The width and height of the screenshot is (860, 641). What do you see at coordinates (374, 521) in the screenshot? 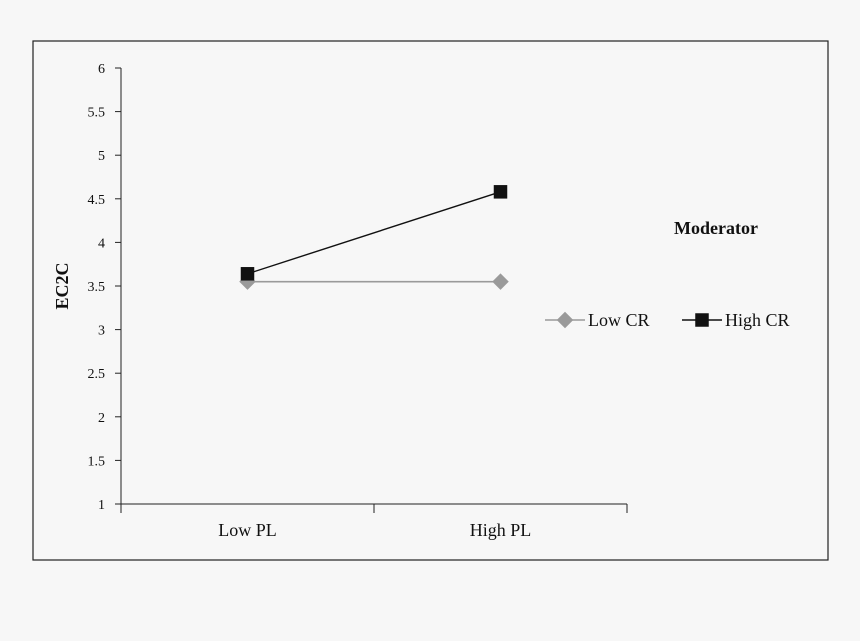
I see `x-axis: Low PL High PL` at bounding box center [374, 521].